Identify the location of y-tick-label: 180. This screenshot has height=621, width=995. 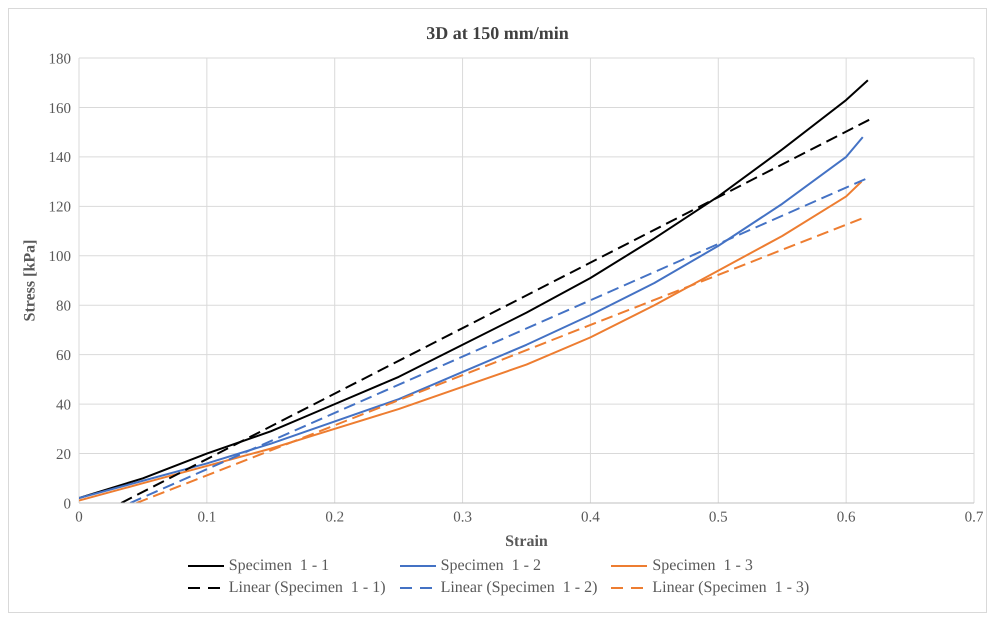
(59, 59).